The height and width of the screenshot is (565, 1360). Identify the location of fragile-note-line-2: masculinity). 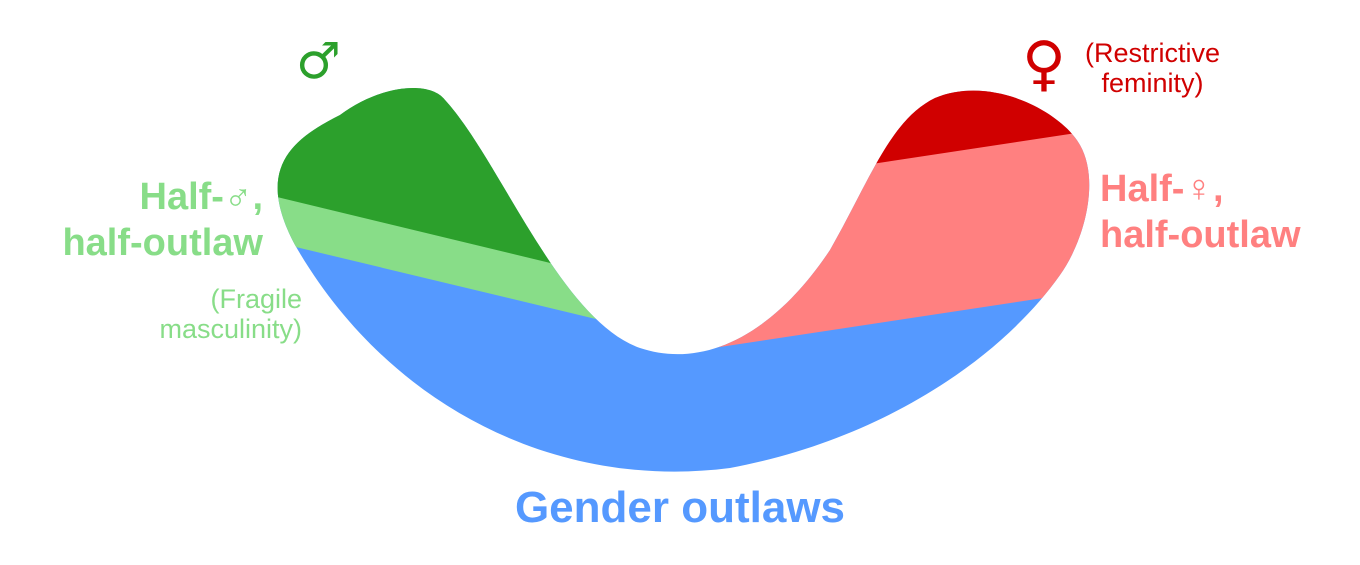
(230, 329).